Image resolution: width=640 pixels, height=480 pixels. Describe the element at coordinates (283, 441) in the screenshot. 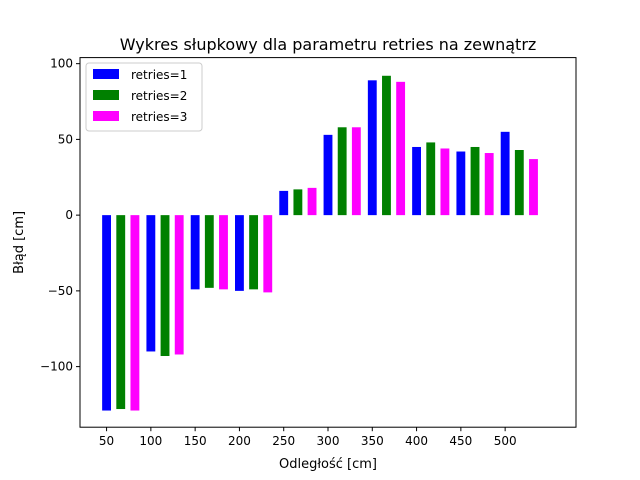

I see `x-tick-label: 250` at that location.